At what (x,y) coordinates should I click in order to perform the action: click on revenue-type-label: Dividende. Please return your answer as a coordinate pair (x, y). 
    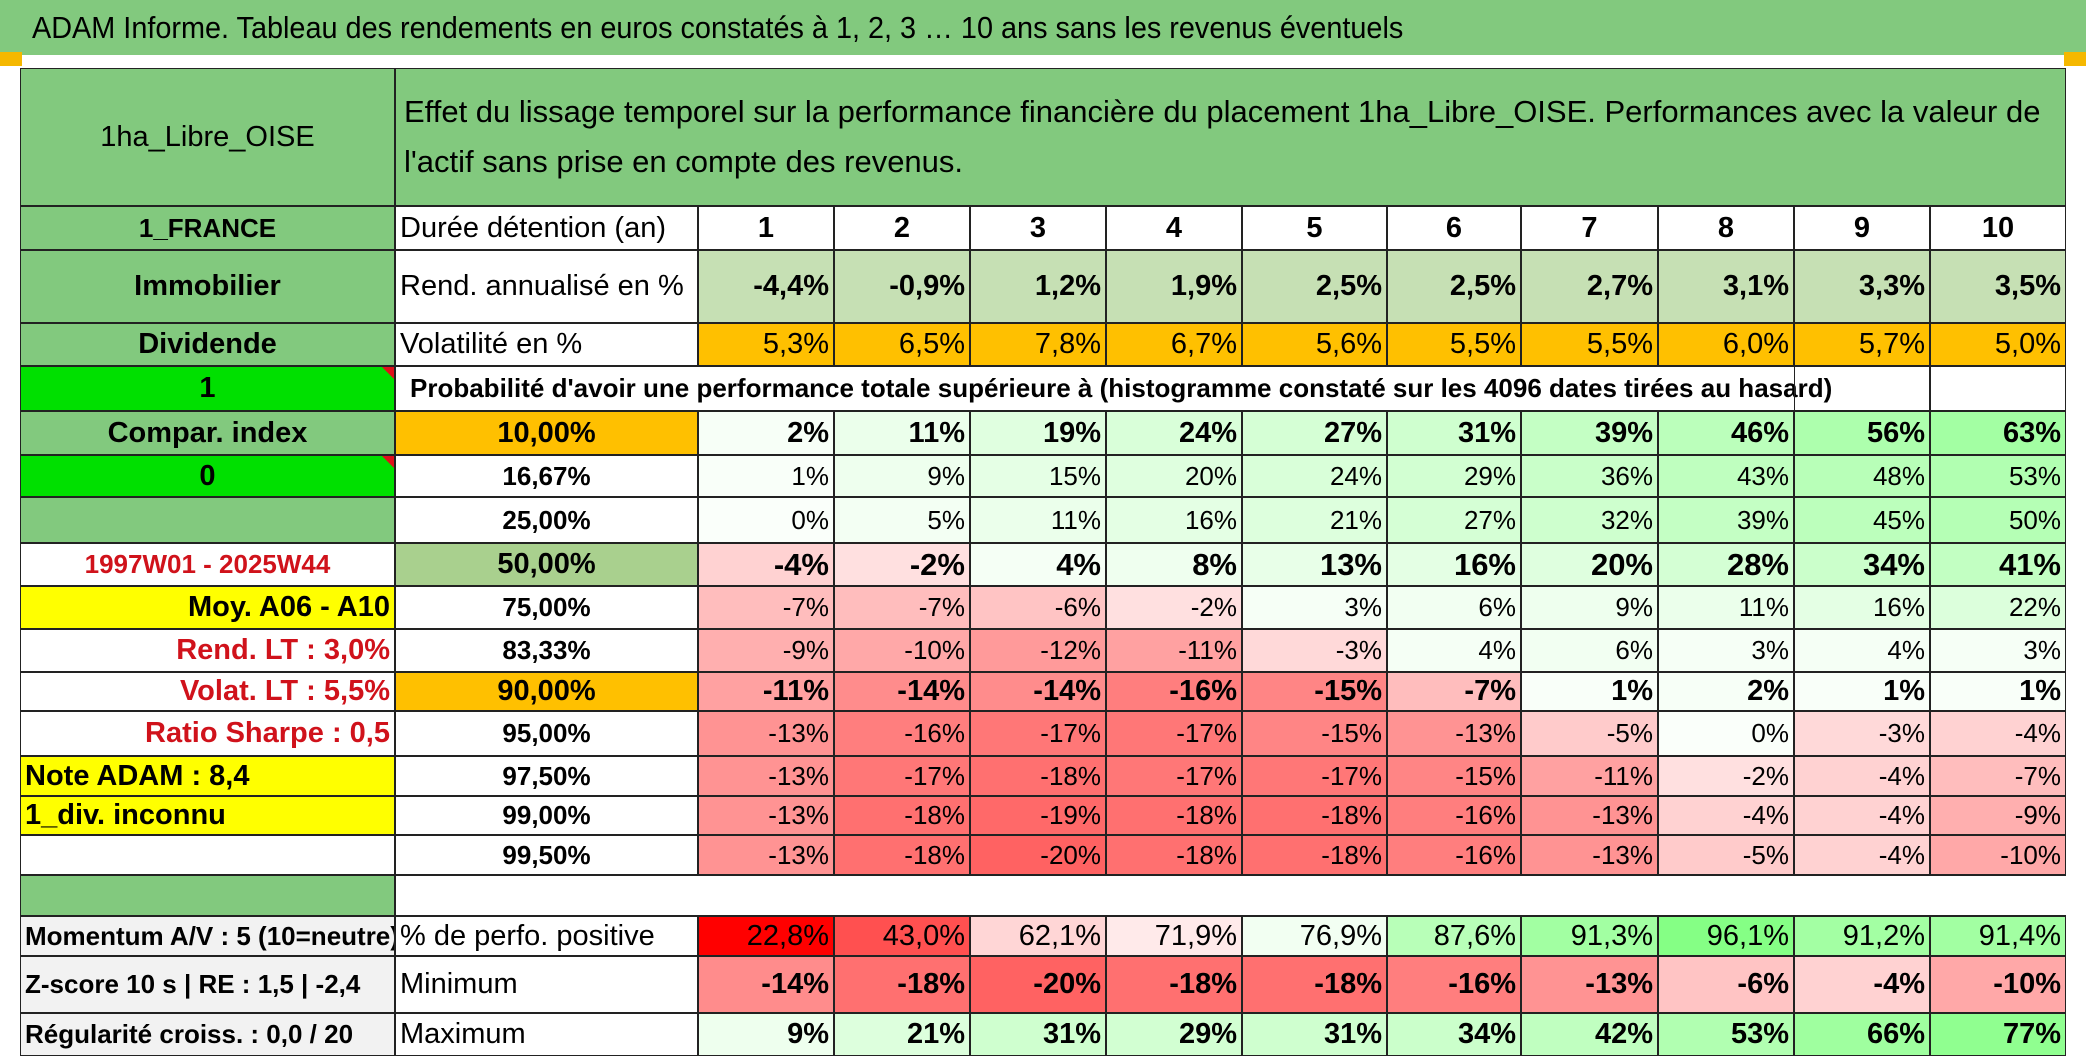
    Looking at the image, I should click on (207, 344).